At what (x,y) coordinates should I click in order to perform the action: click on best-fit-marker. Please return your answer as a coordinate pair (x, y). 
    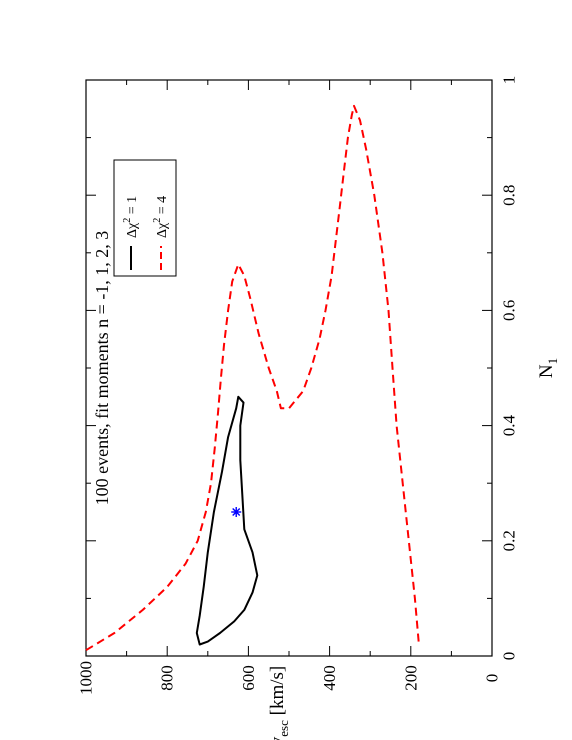
    Looking at the image, I should click on (236, 512).